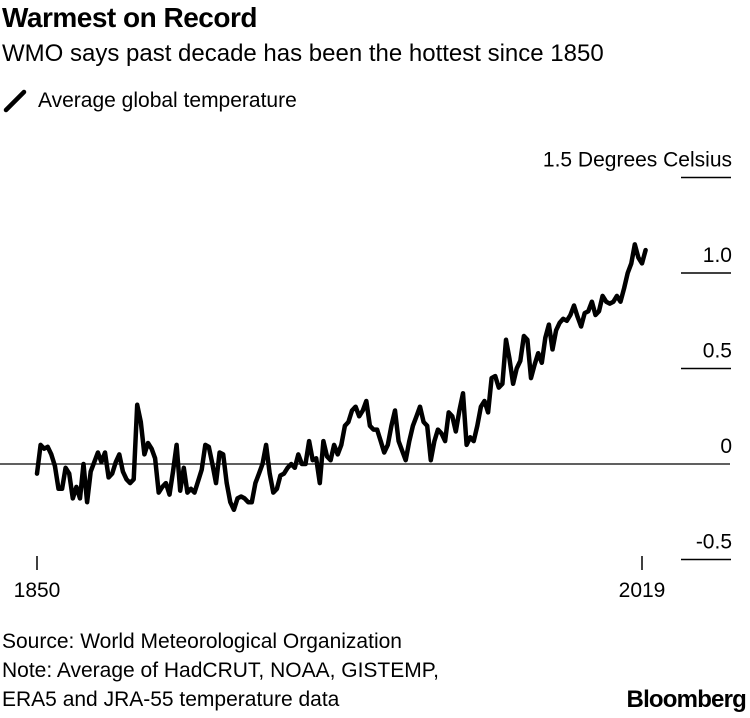 The width and height of the screenshot is (750, 718). I want to click on legend: Average global temperature, so click(149, 101).